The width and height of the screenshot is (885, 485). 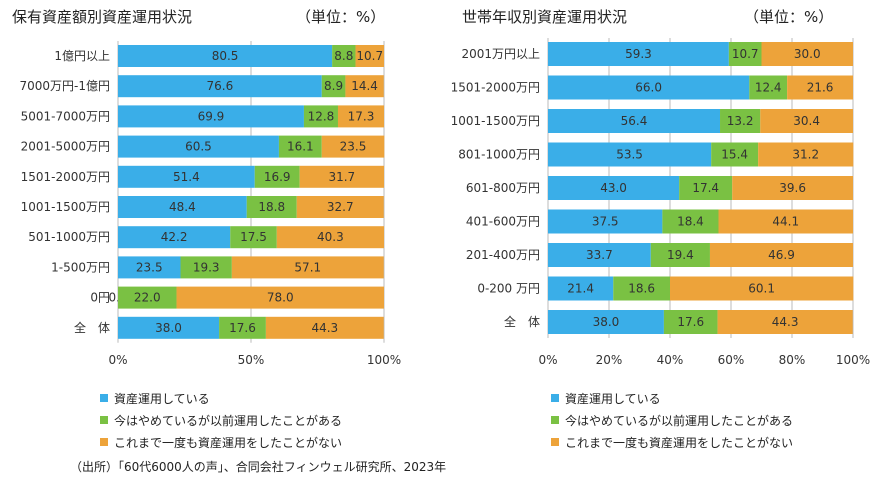 I want to click on left-data-label: 60.5, so click(x=198, y=147).